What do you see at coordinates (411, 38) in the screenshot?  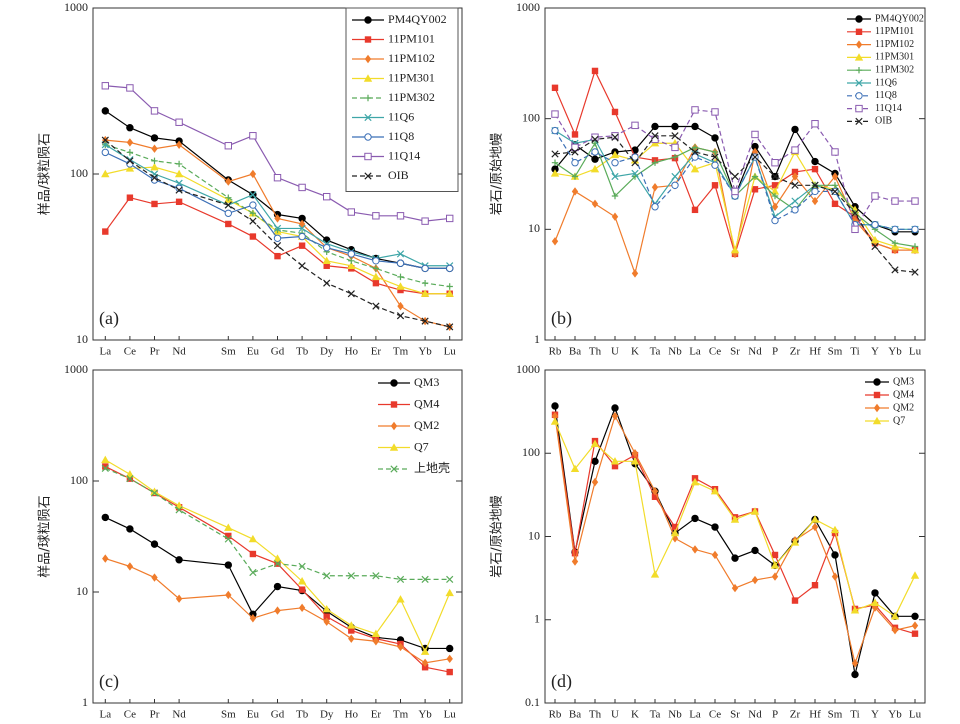 I see `legend-label: 11PM101` at bounding box center [411, 38].